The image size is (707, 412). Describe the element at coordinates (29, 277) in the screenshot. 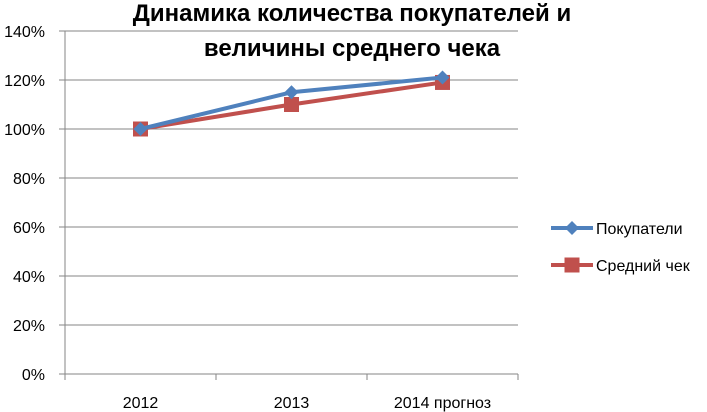

I see `y-tick-label: 40%` at that location.